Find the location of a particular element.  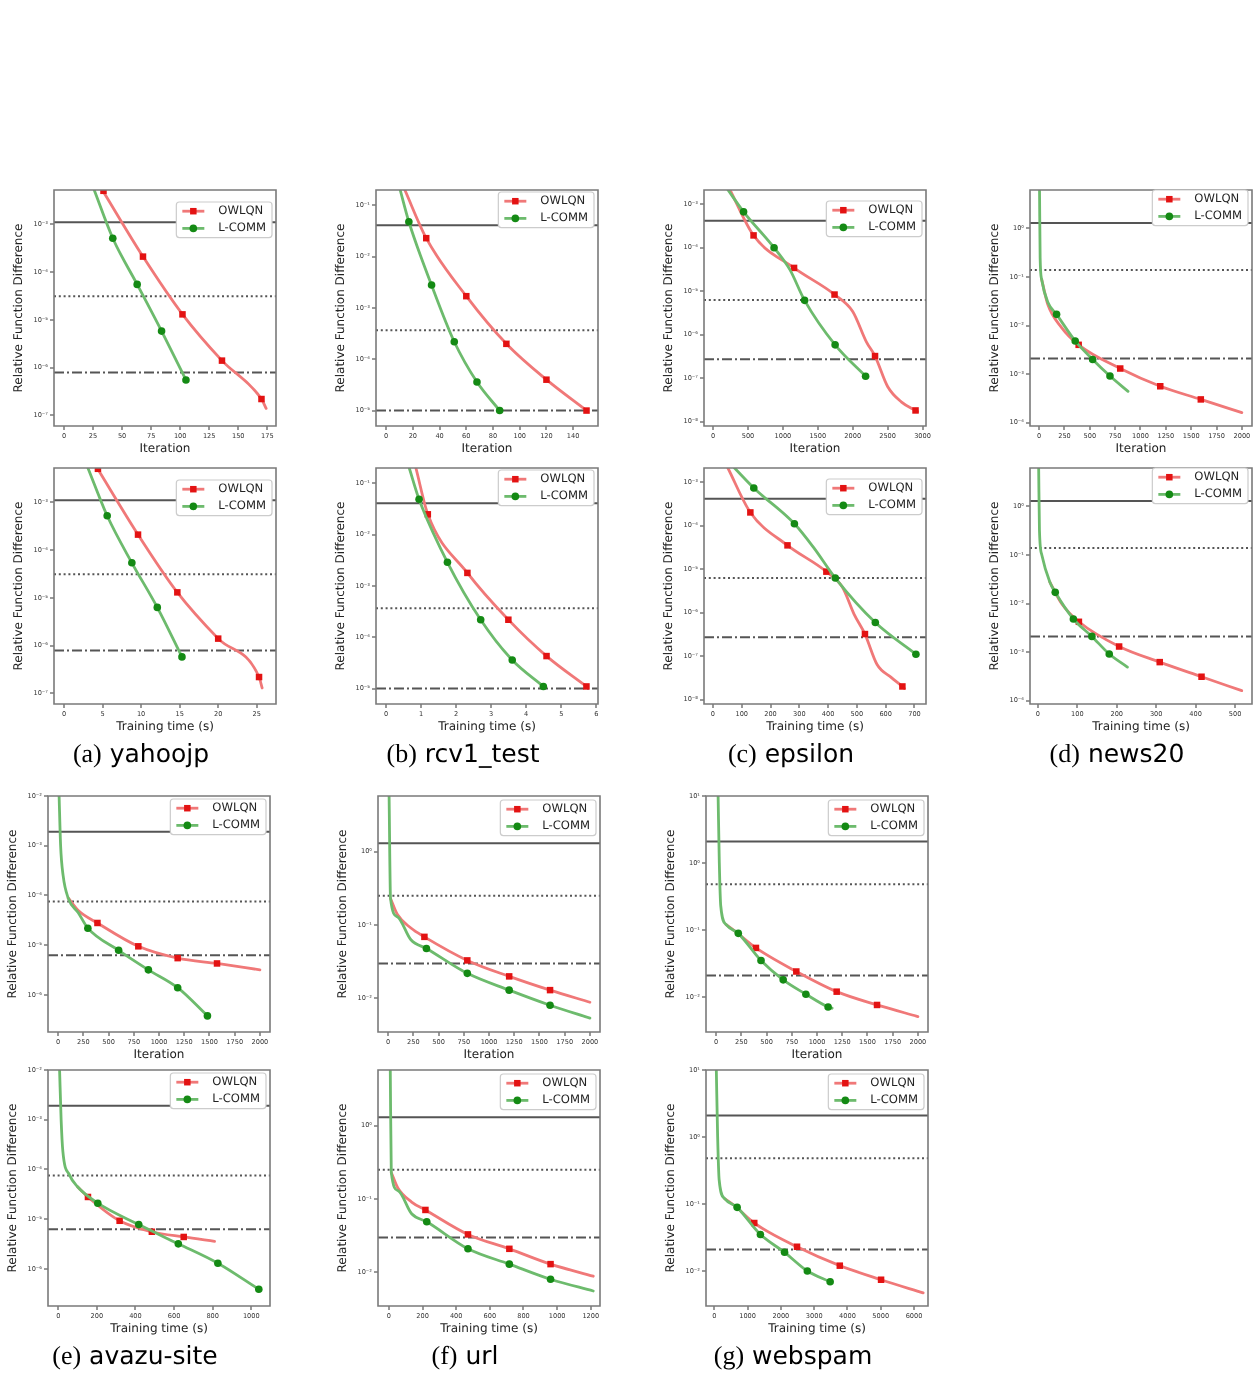

text: (g) webspam is located at coordinates (793, 1355).